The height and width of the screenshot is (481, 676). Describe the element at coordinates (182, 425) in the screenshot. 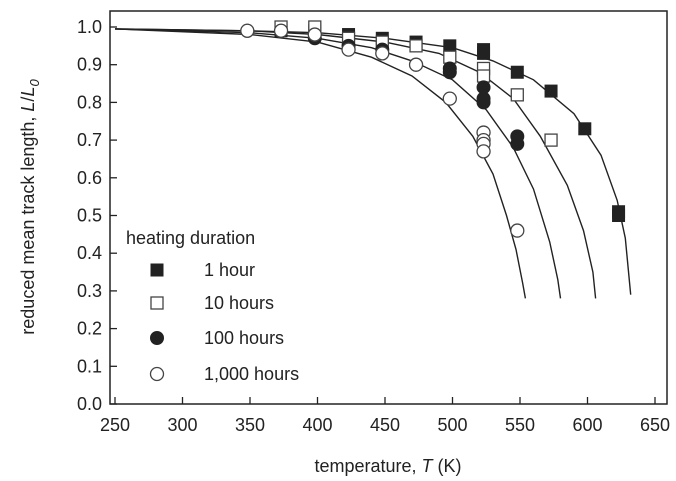

I see `x-tick-label: 300` at that location.